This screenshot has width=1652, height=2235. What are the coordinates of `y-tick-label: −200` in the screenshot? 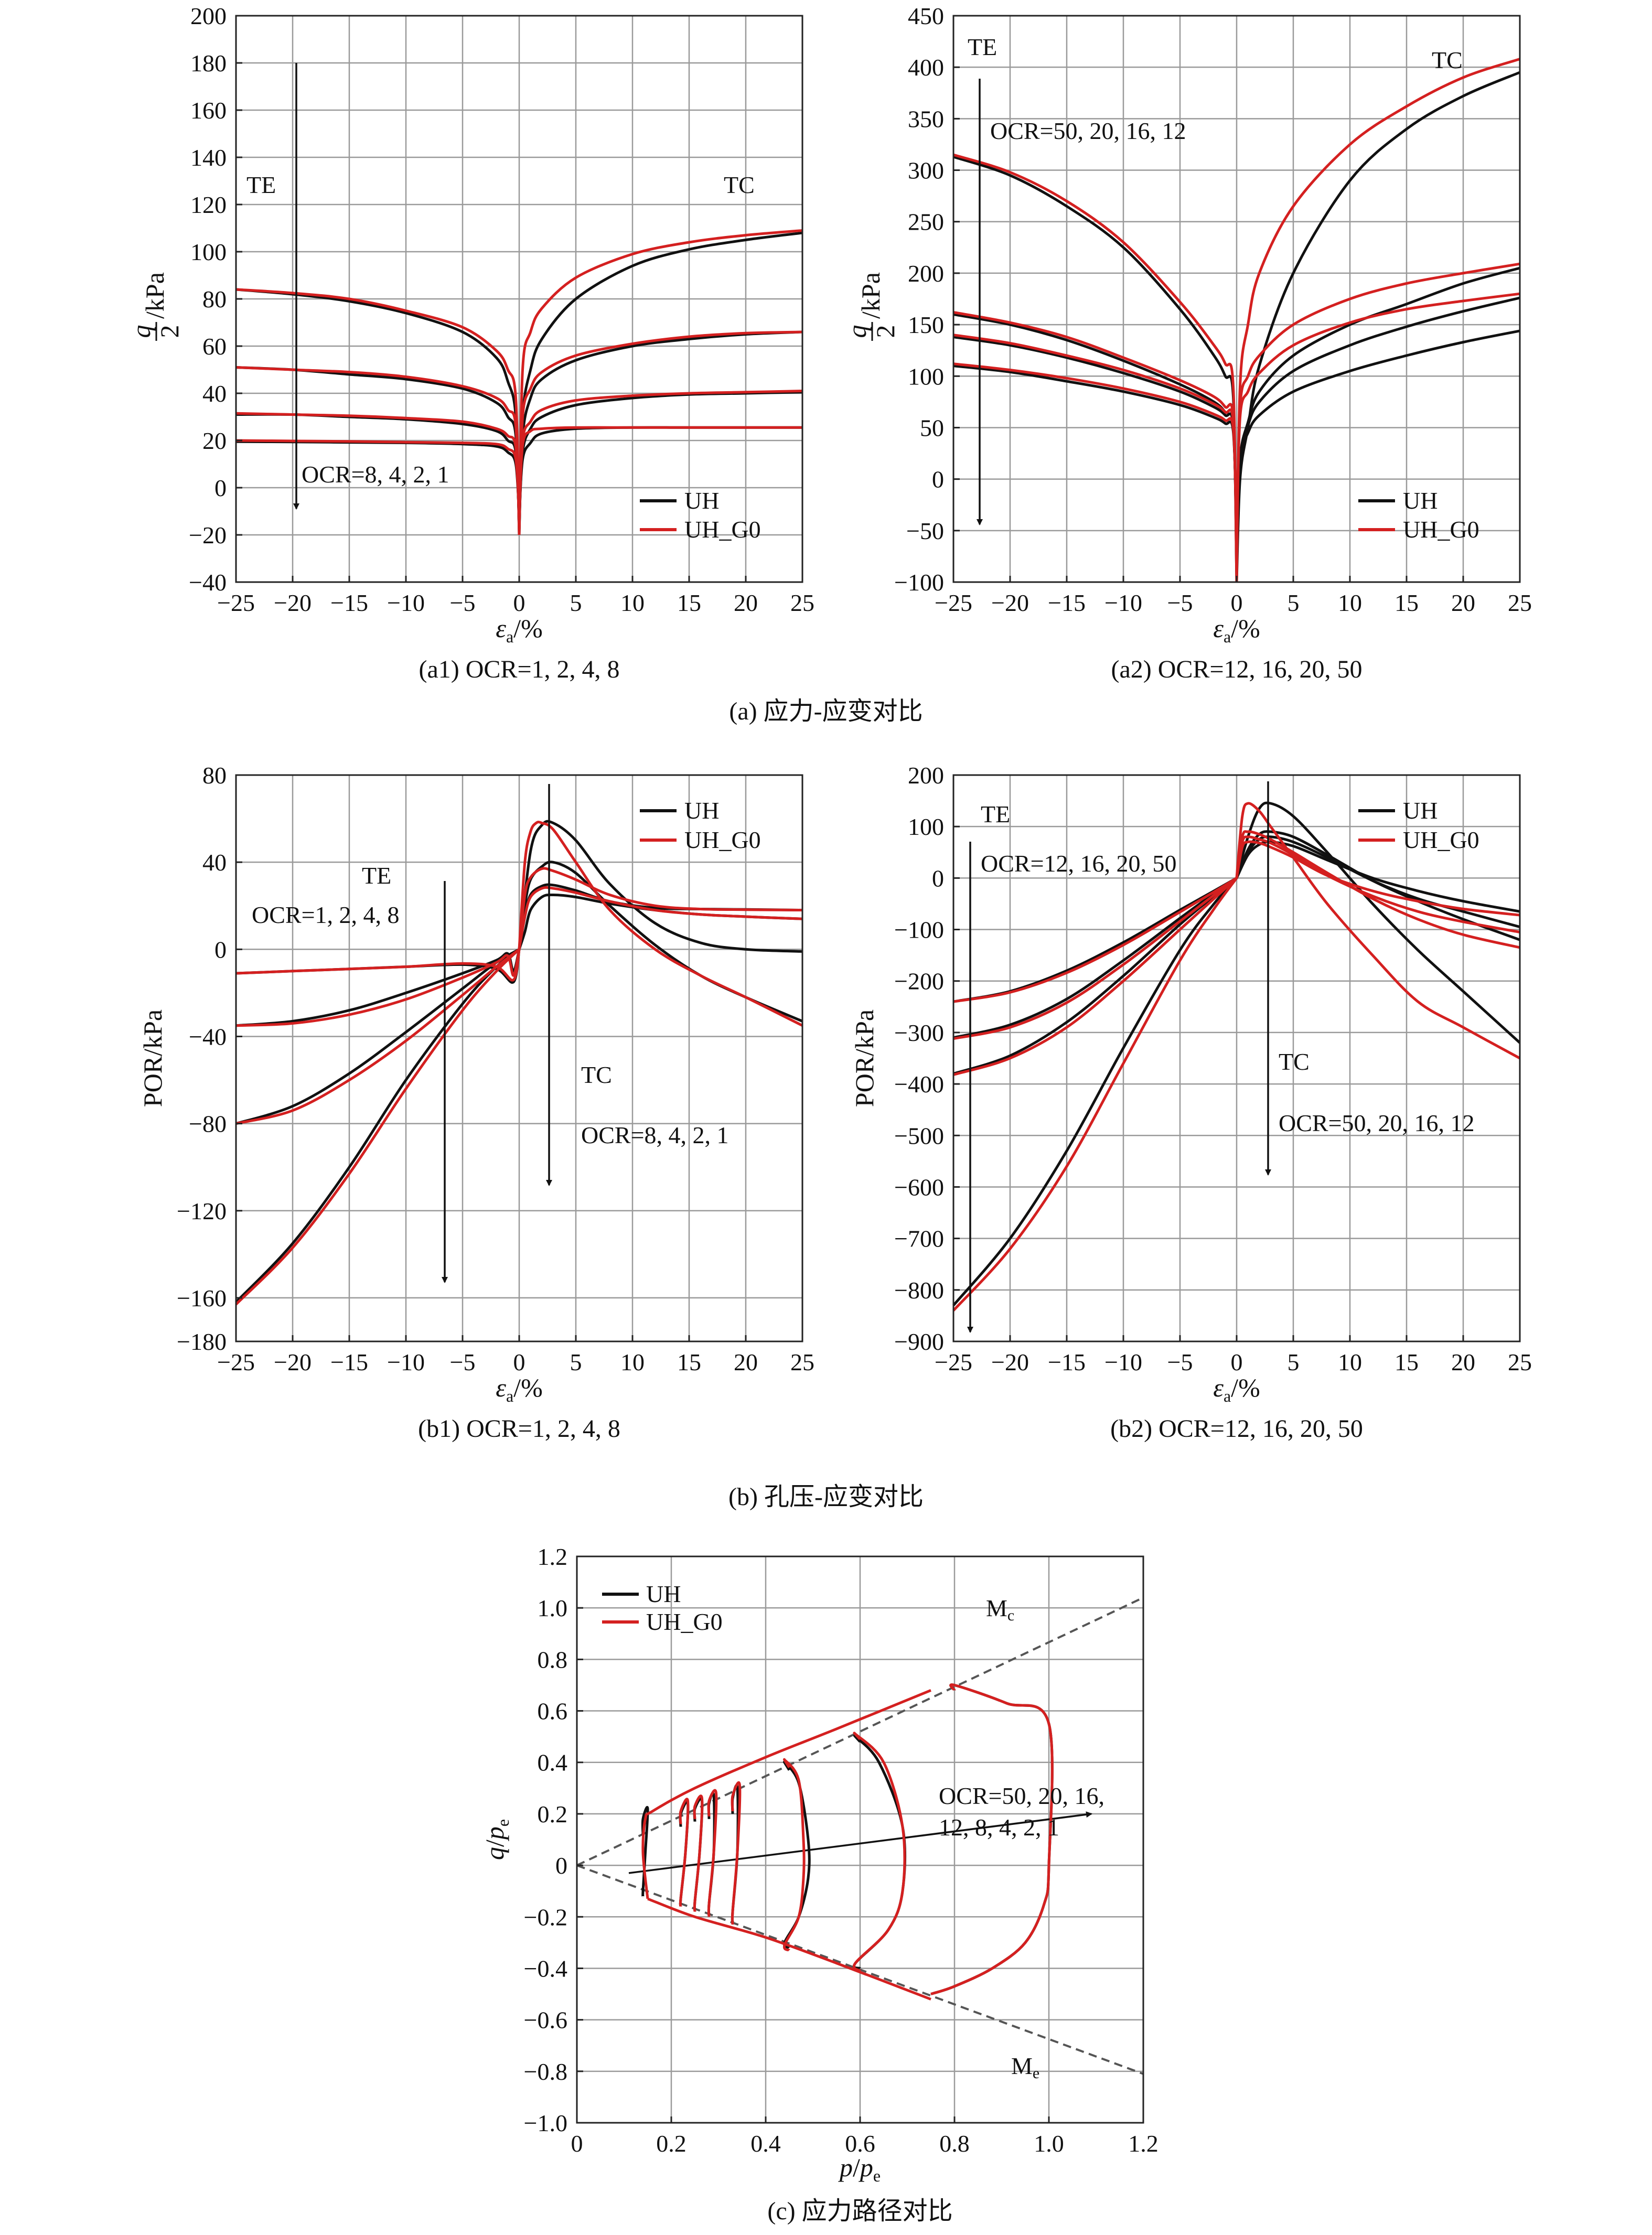 It's located at (919, 981).